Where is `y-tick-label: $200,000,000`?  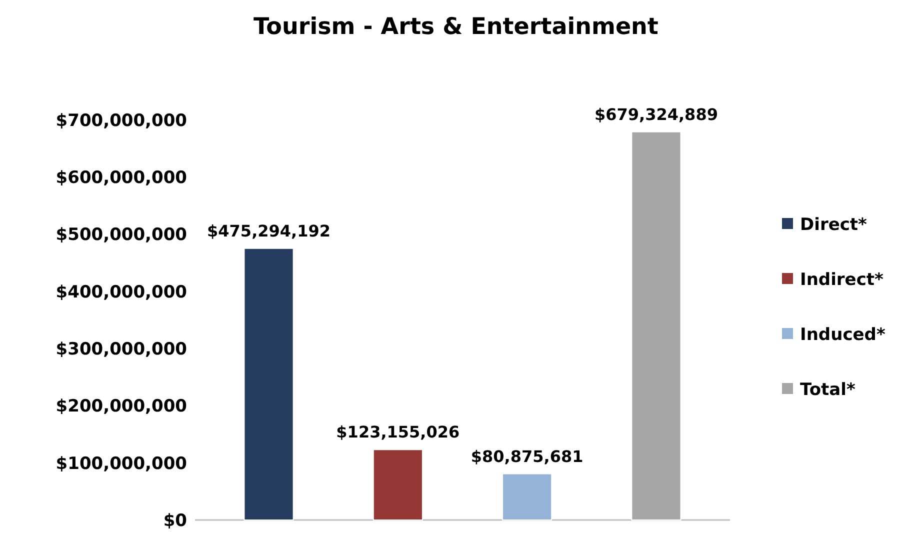 y-tick-label: $200,000,000 is located at coordinates (122, 406).